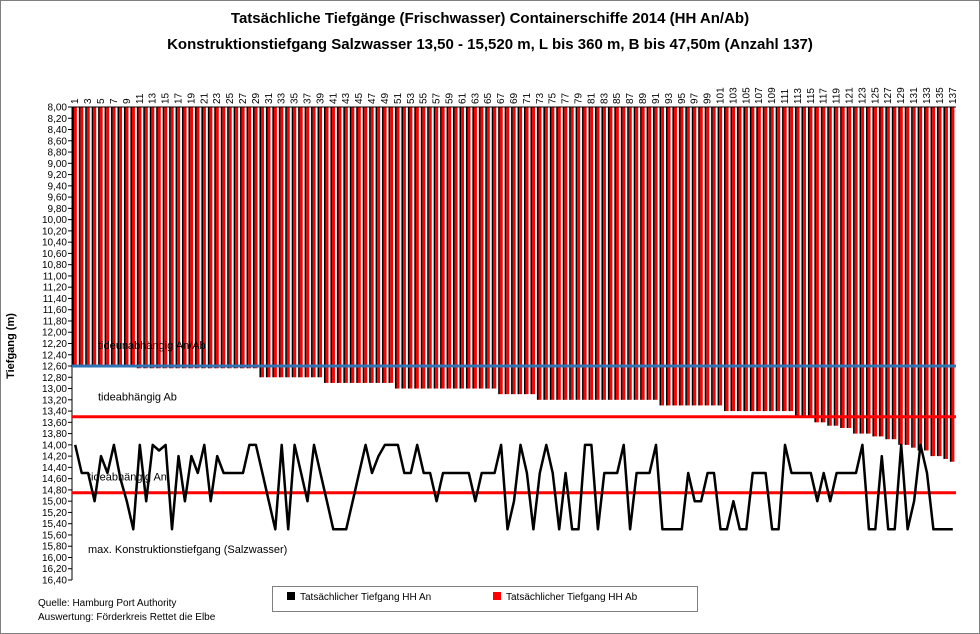 The image size is (980, 634). I want to click on y-tick-label: 9,40, so click(58, 186).